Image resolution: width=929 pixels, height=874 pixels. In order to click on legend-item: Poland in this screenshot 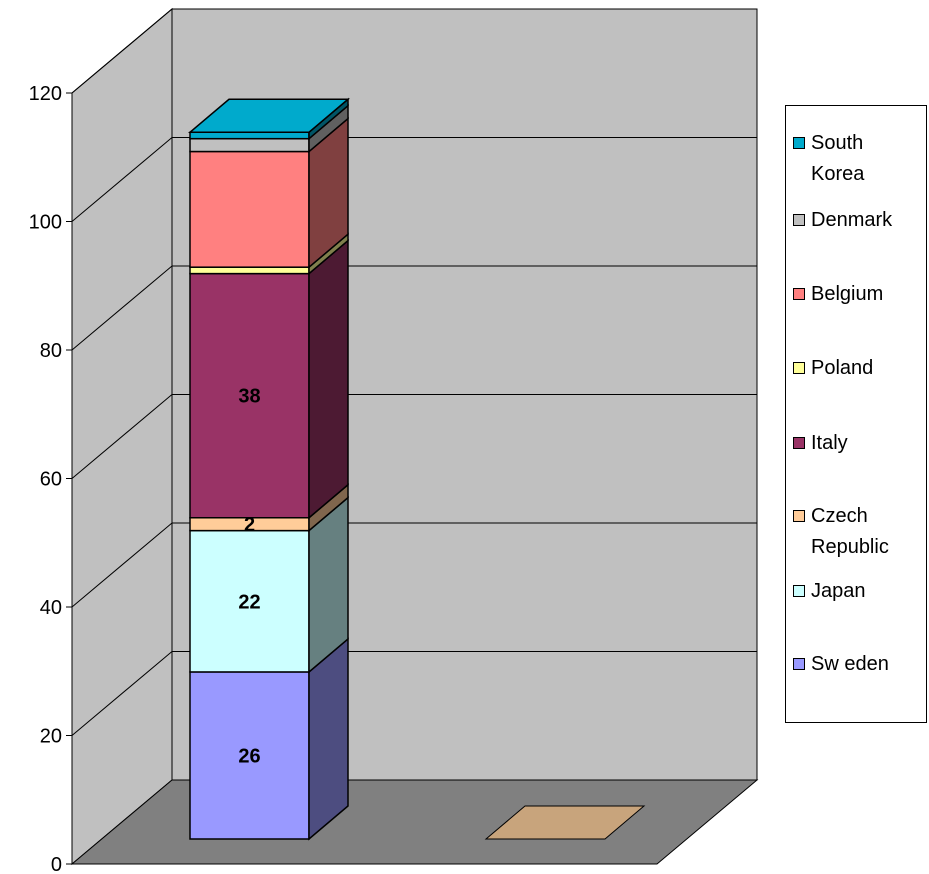, I will do `click(860, 368)`.